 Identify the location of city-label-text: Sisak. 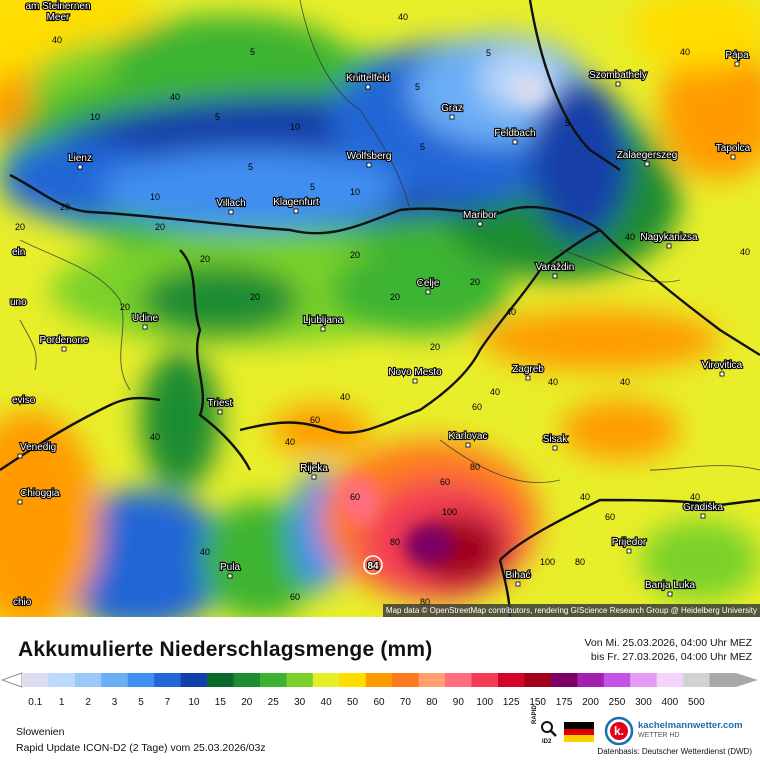
(555, 439).